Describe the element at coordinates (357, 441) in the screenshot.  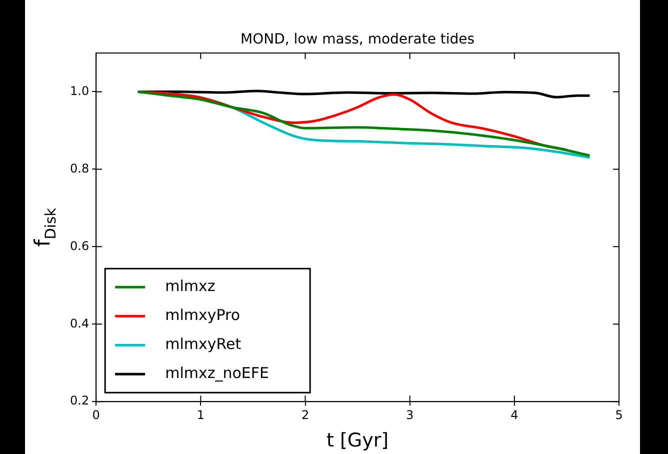
I see `x-axis-title: t [Gyr]` at that location.